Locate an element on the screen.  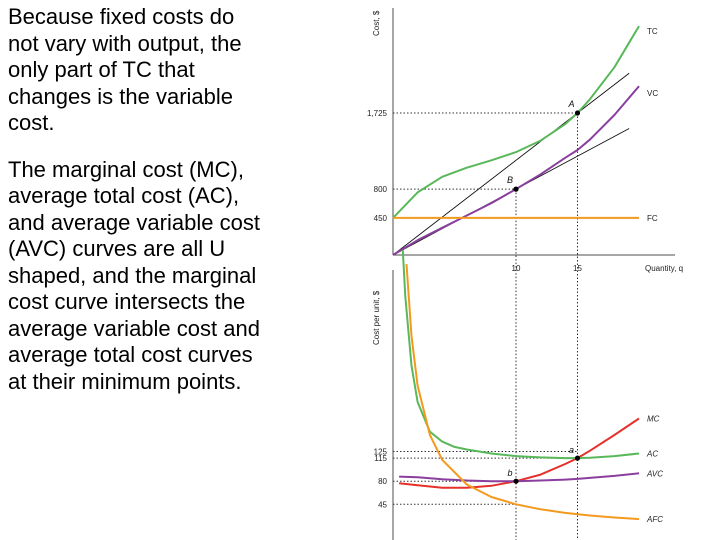
top-point-a is located at coordinates (577, 113).